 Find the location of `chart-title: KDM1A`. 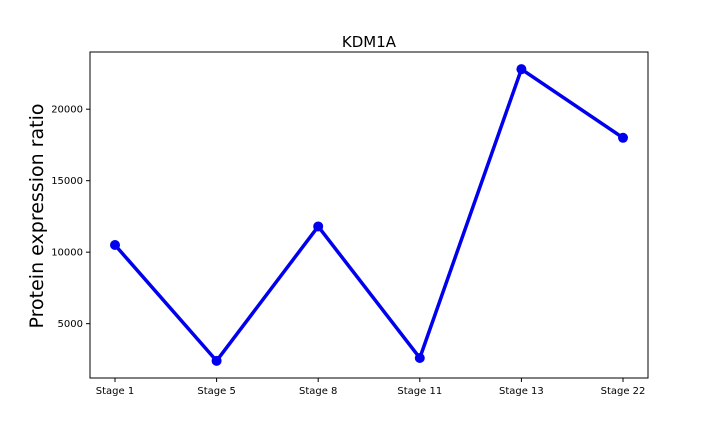

chart-title: KDM1A is located at coordinates (369, 42).